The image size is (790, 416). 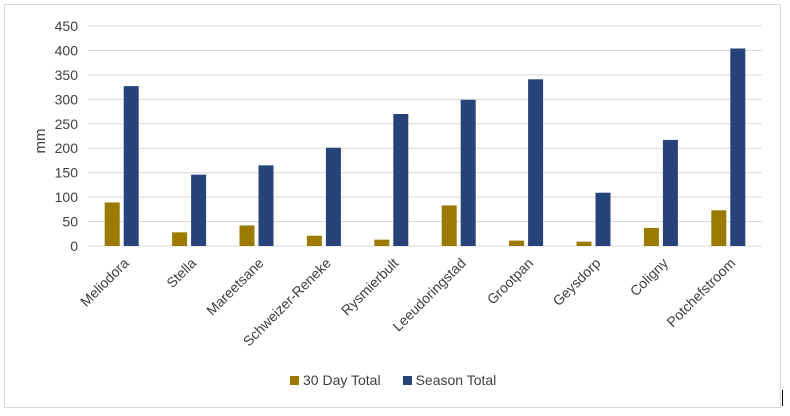 I want to click on bar-30-day-potchefstroom, so click(x=719, y=228).